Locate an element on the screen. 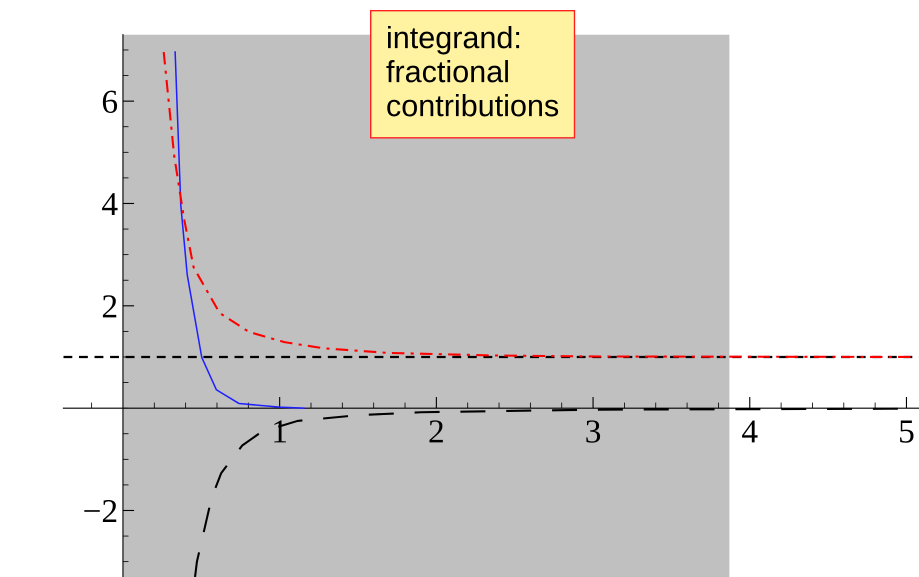 The image size is (919, 577). x-tick-label: 5 is located at coordinates (907, 431).